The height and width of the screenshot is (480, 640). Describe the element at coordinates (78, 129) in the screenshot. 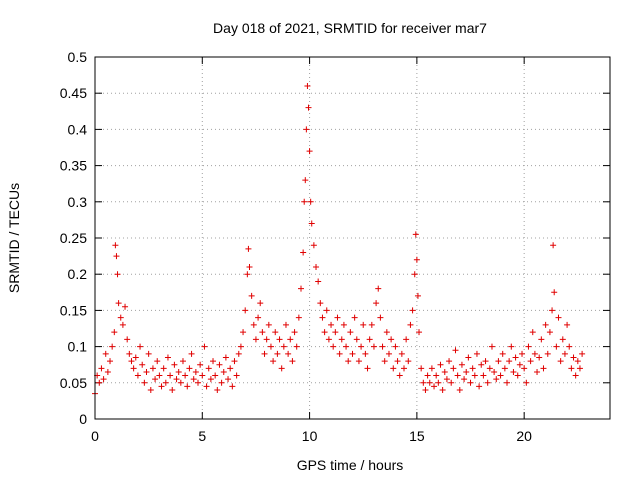

I see `y-tick-label: 0.4` at that location.